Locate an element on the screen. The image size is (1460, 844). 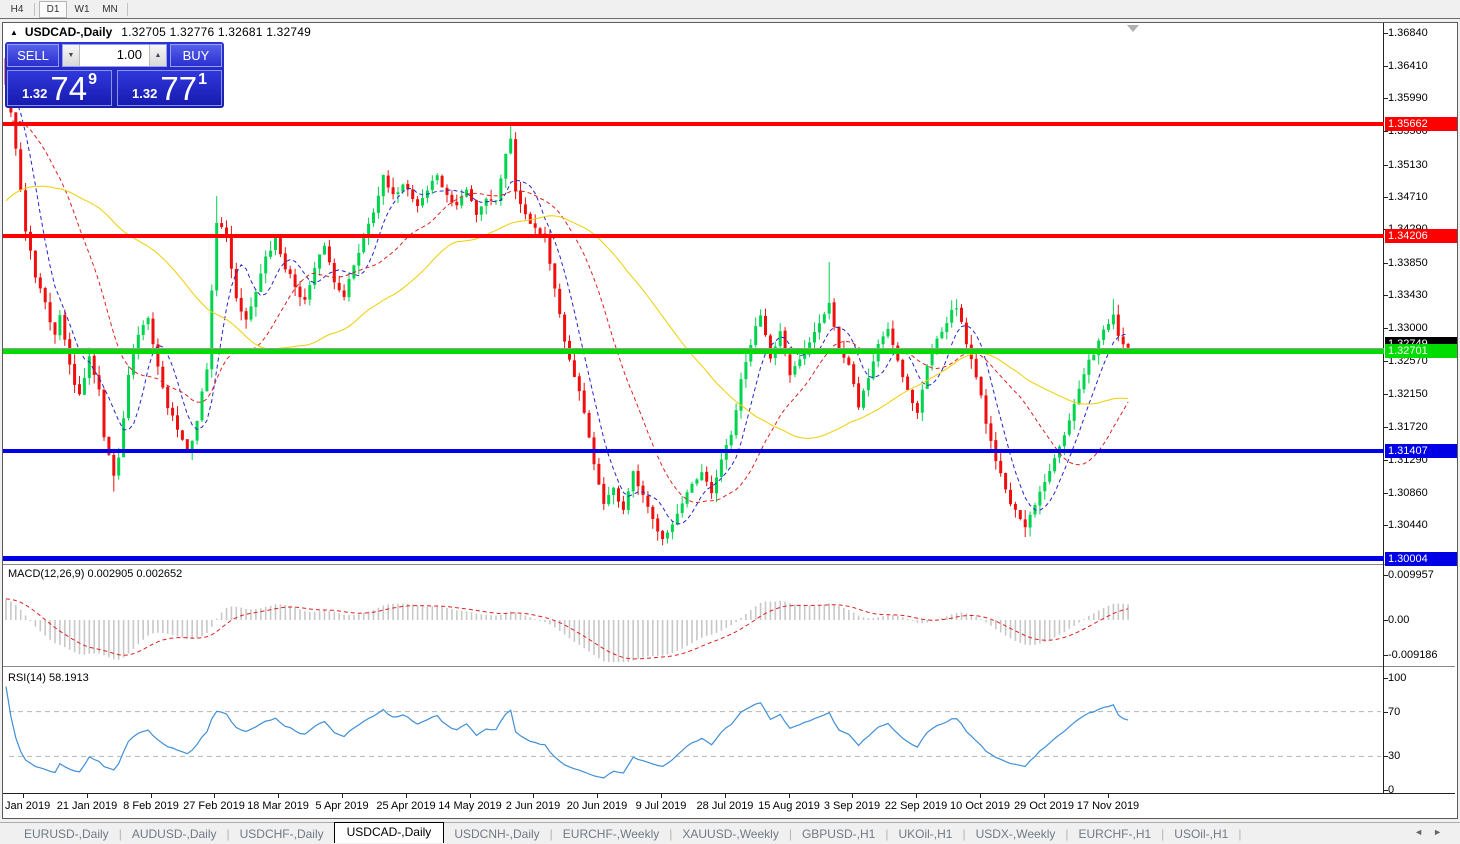
rsi-indicator-canvas is located at coordinates (693, 730).